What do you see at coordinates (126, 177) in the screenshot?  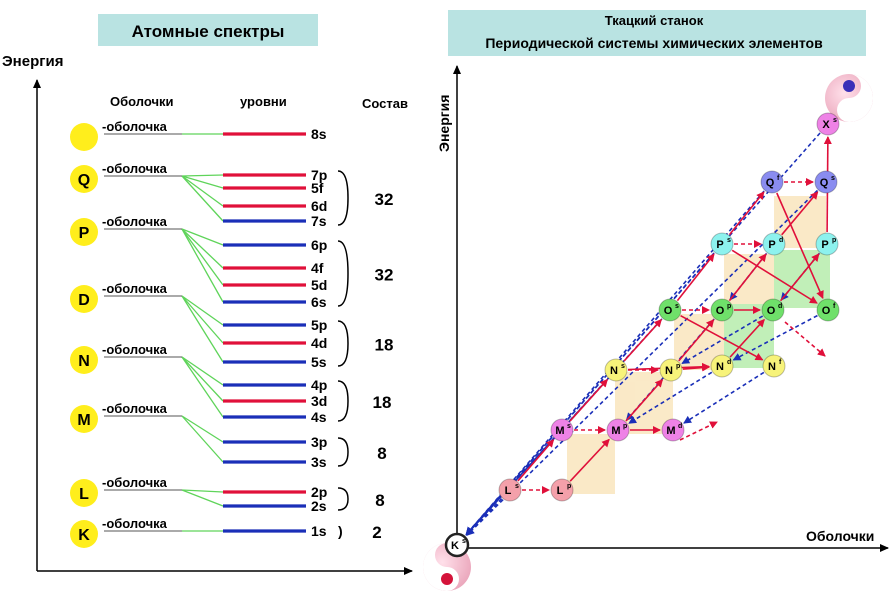 I see `shell-row: Q -оболочка` at bounding box center [126, 177].